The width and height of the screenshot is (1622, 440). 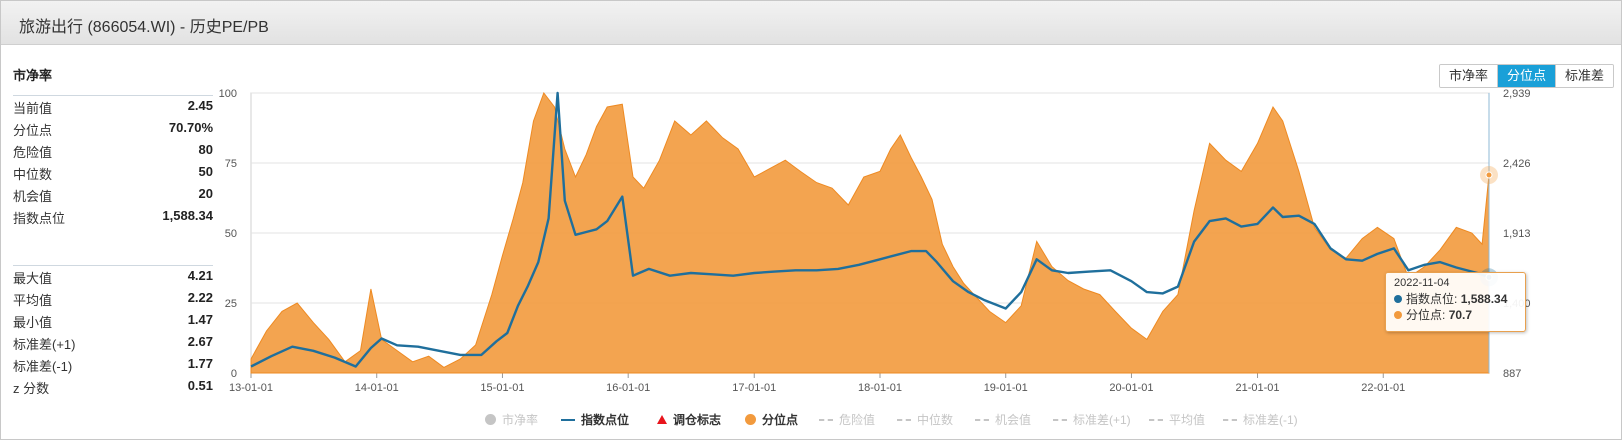 What do you see at coordinates (231, 234) in the screenshot?
I see `y-left-tick-label: 50` at bounding box center [231, 234].